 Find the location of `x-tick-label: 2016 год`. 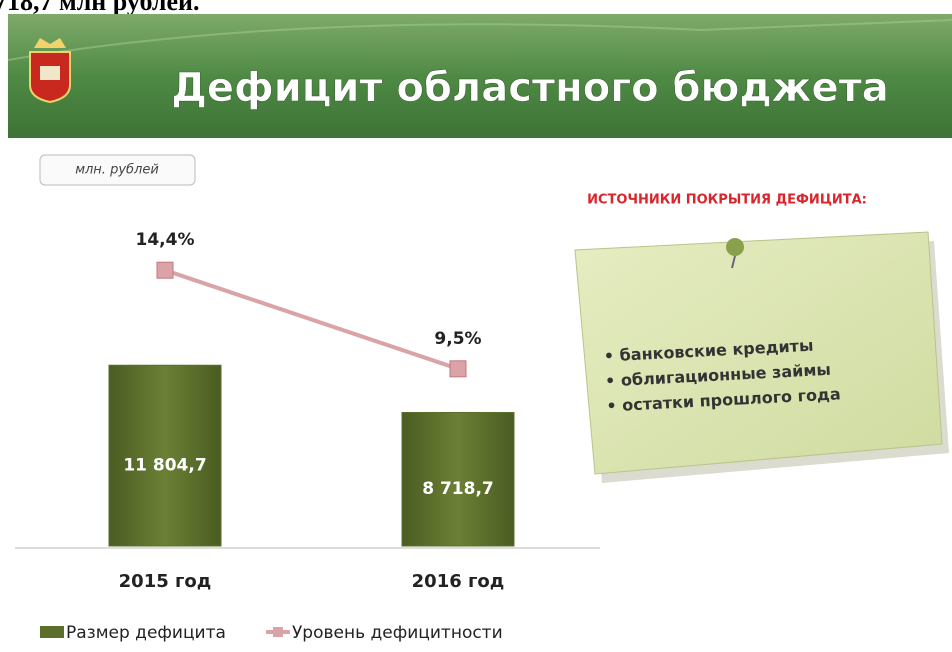

x-tick-label: 2016 год is located at coordinates (458, 581).